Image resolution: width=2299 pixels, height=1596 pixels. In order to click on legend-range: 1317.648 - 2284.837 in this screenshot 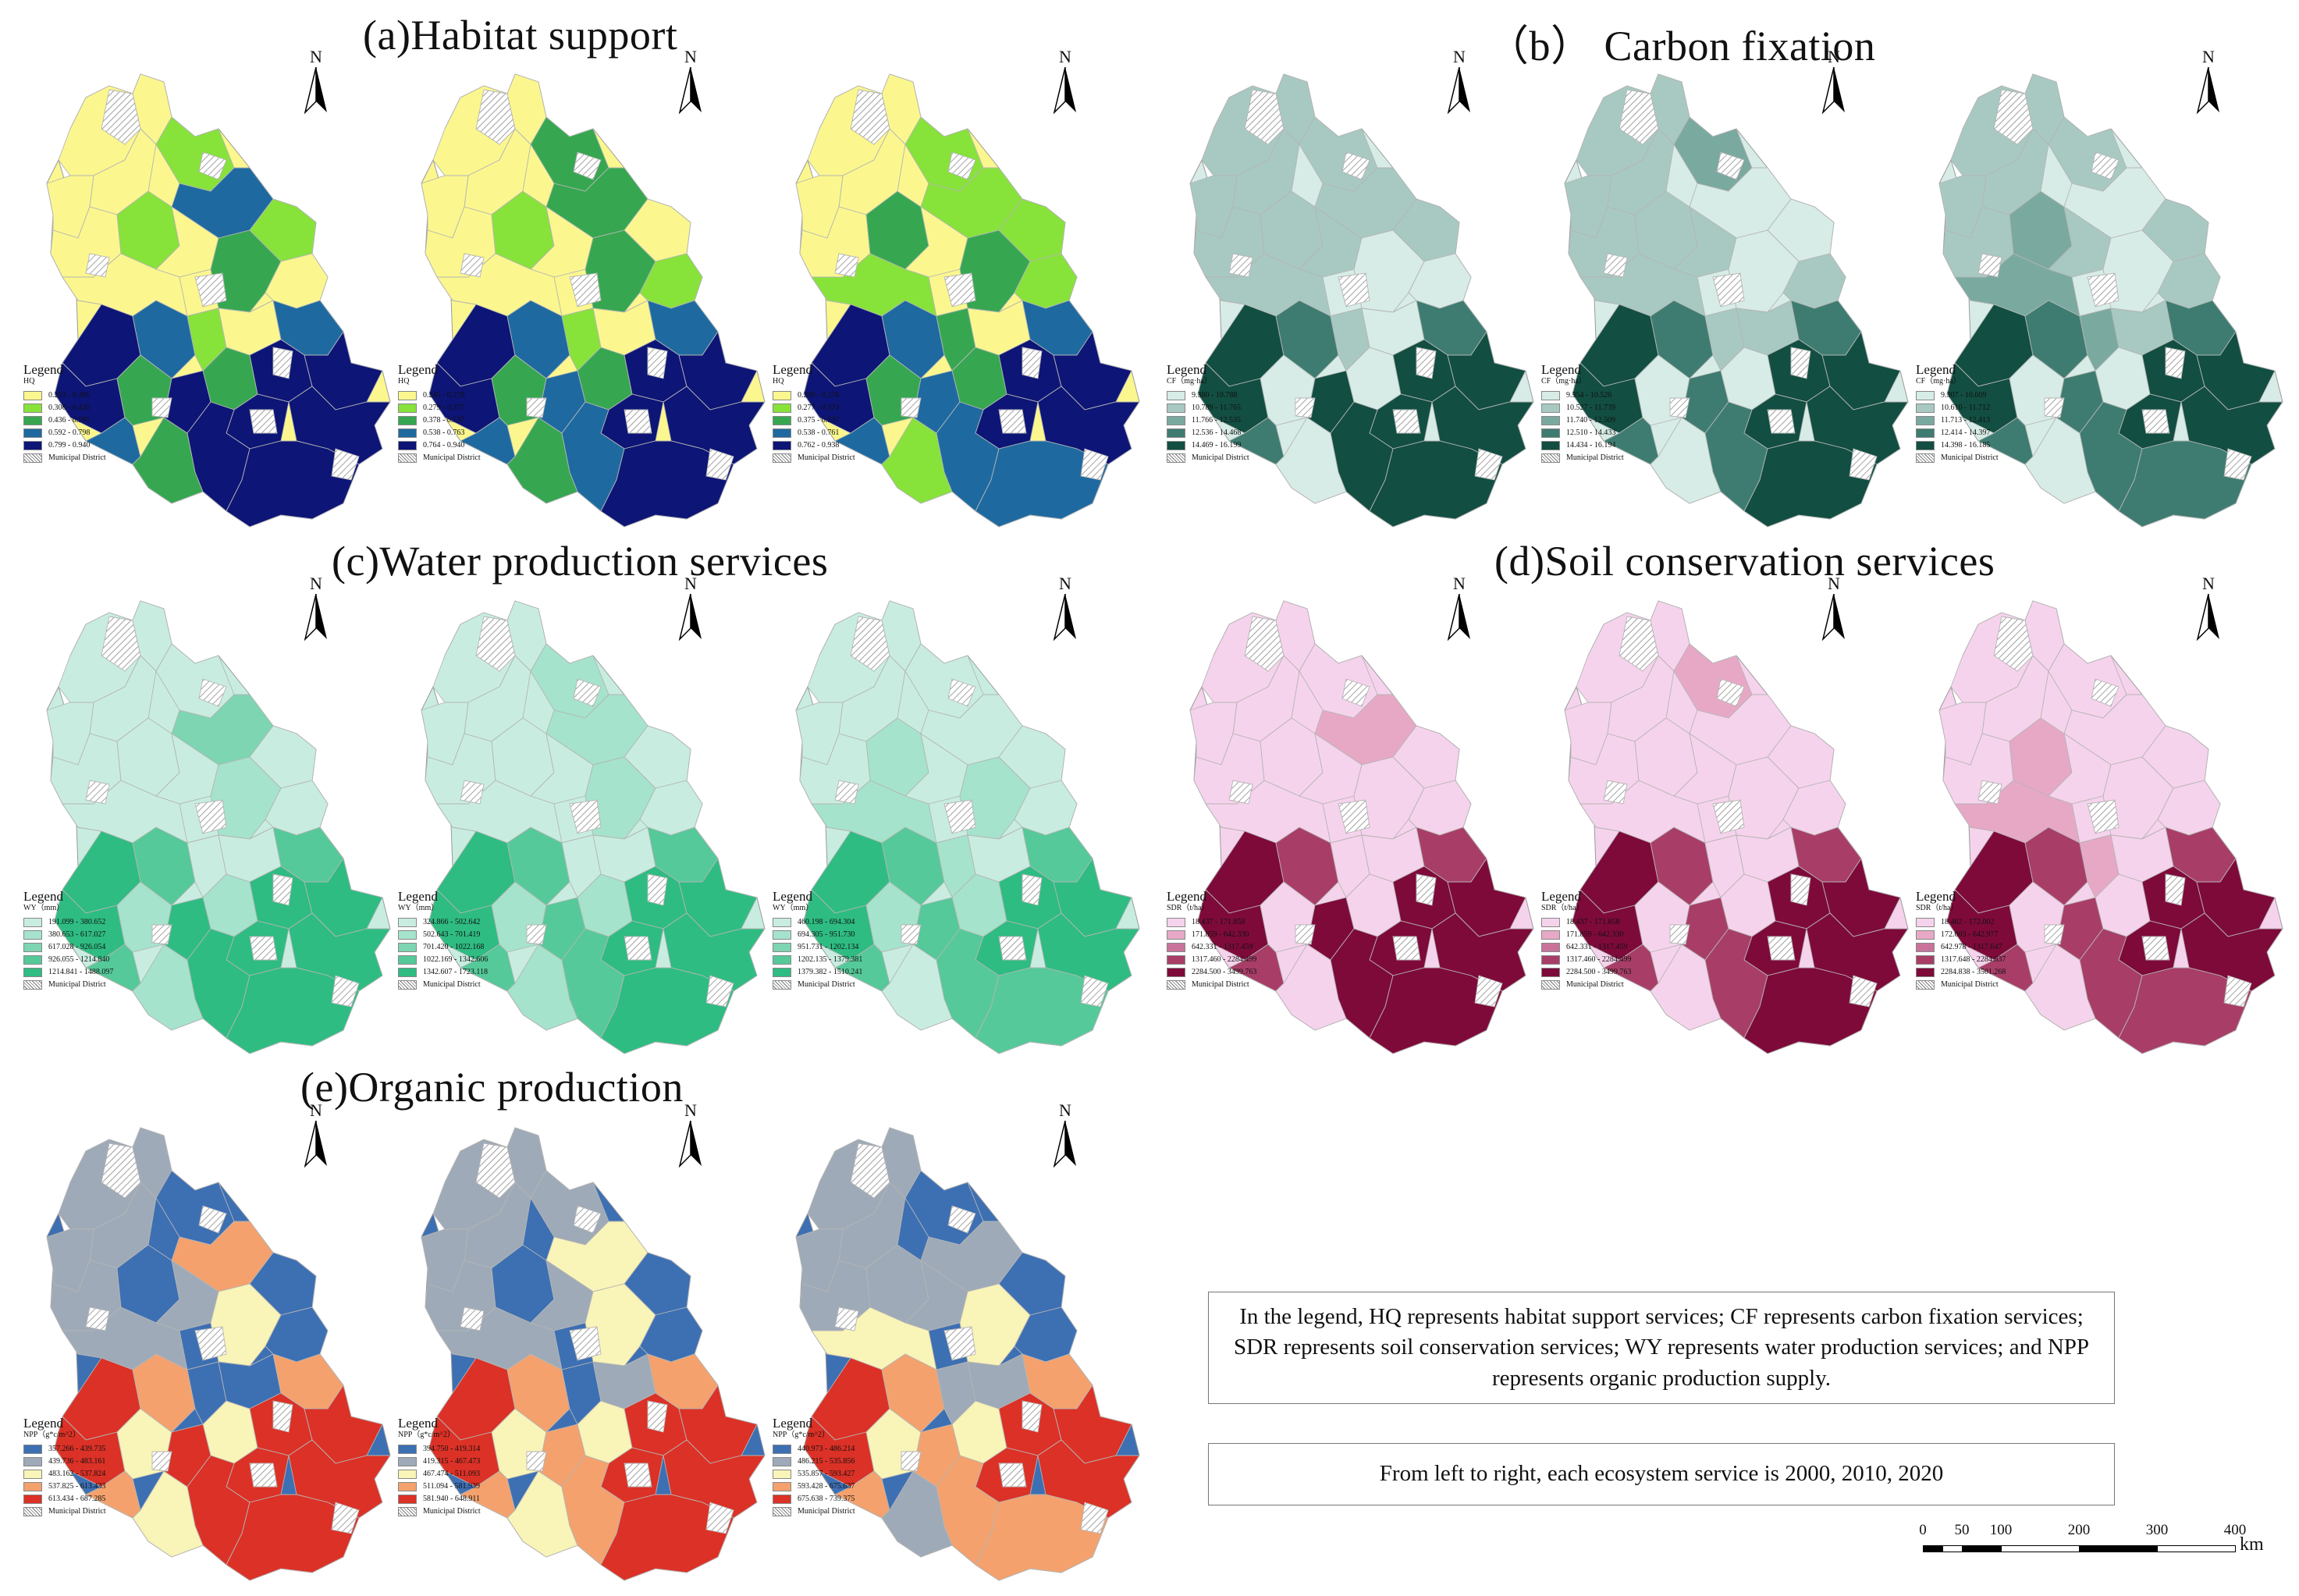, I will do `click(1973, 959)`.